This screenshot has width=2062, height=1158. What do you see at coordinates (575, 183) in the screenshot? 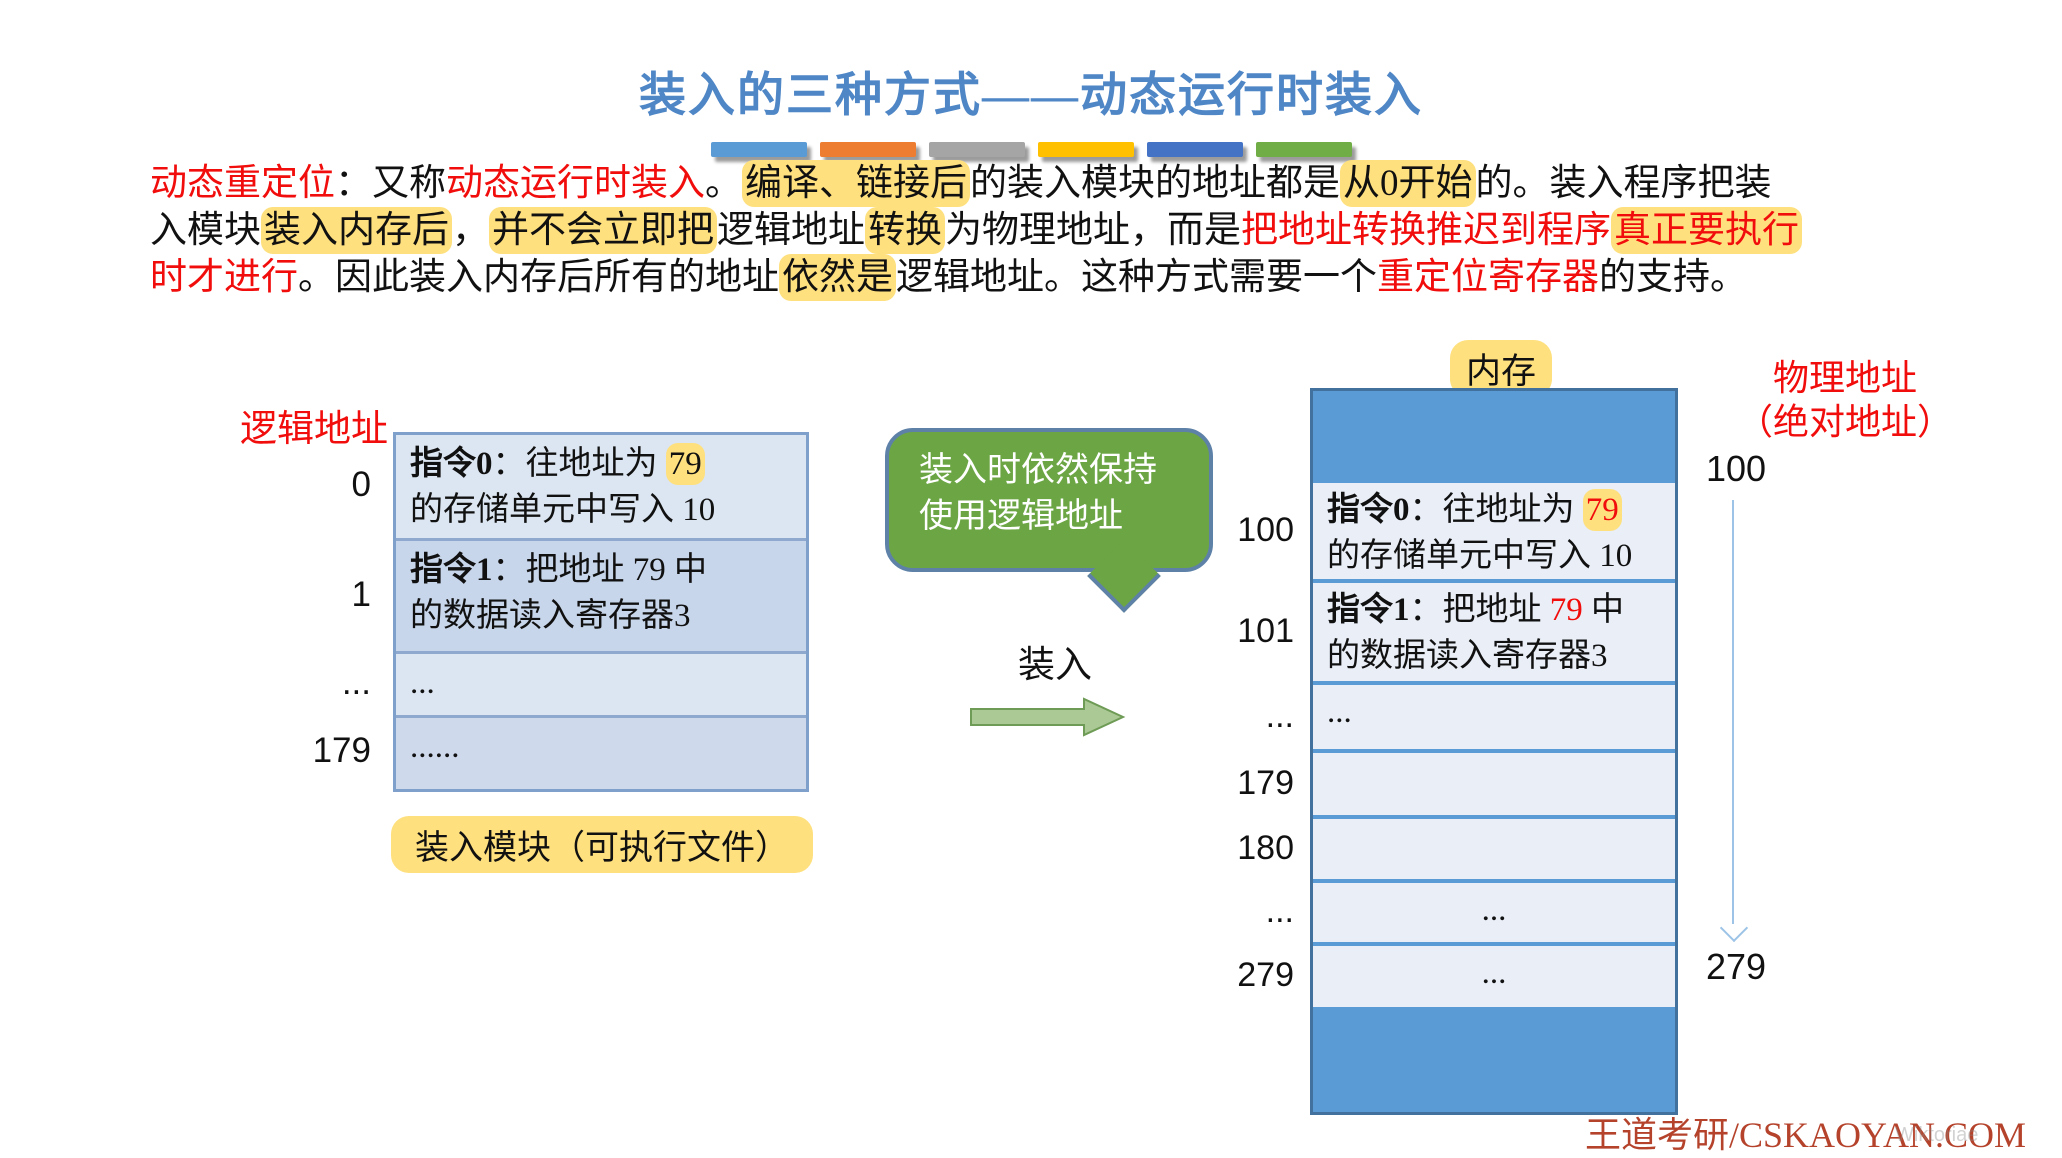
I see `text-segment: 动态运行时装入` at bounding box center [575, 183].